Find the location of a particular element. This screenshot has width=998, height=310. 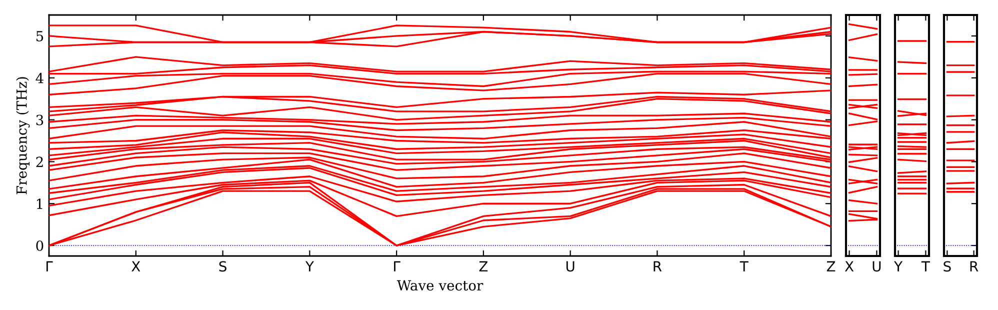

y-tick-label: 0 is located at coordinates (40, 245).